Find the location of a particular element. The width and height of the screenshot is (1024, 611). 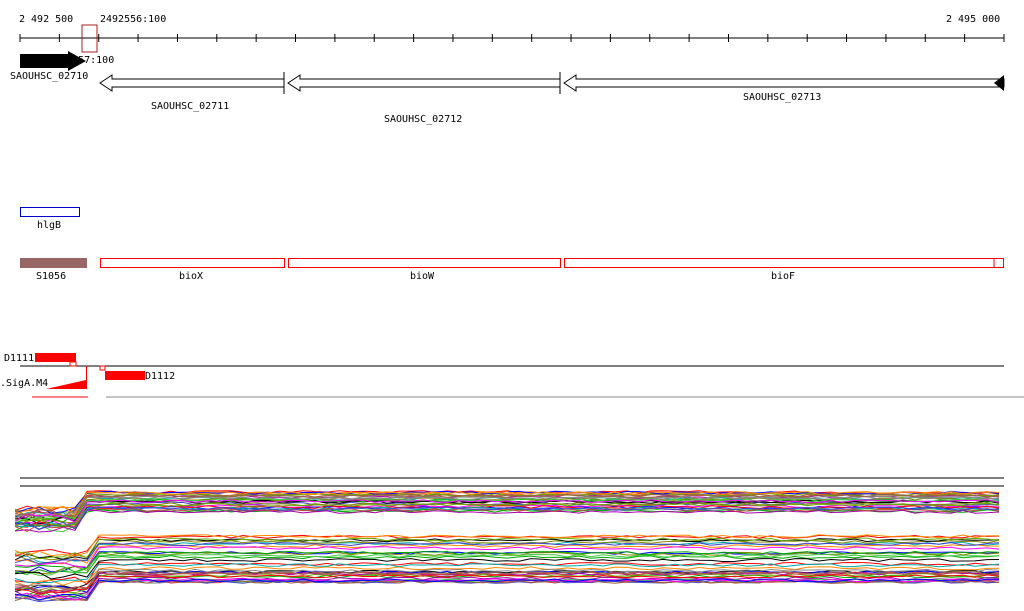

feature-S1056 is located at coordinates (53, 263).